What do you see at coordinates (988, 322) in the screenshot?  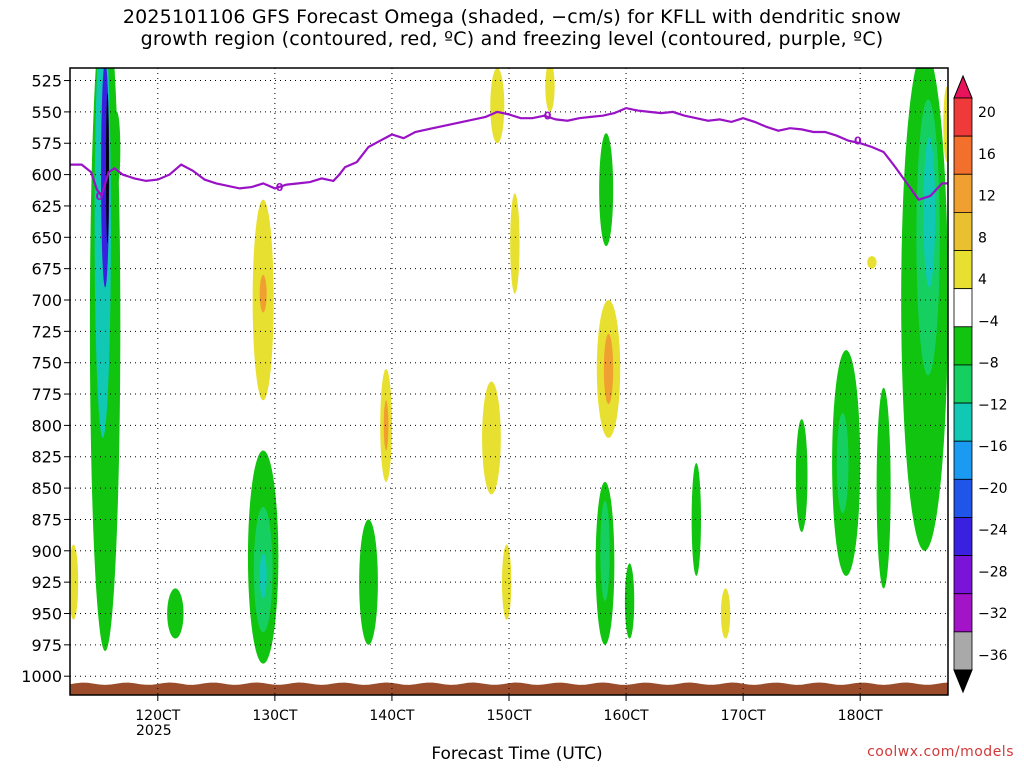 I see `colorbar-label: −4` at bounding box center [988, 322].